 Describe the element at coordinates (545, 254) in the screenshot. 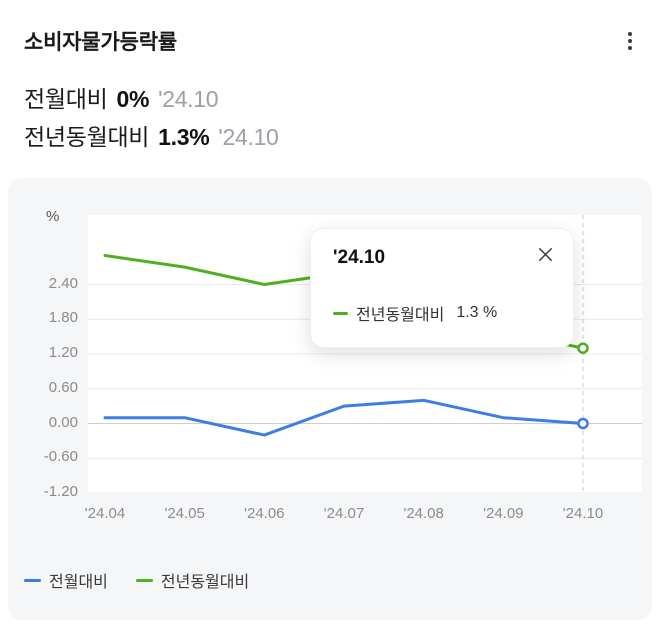

I see `close-icon` at that location.